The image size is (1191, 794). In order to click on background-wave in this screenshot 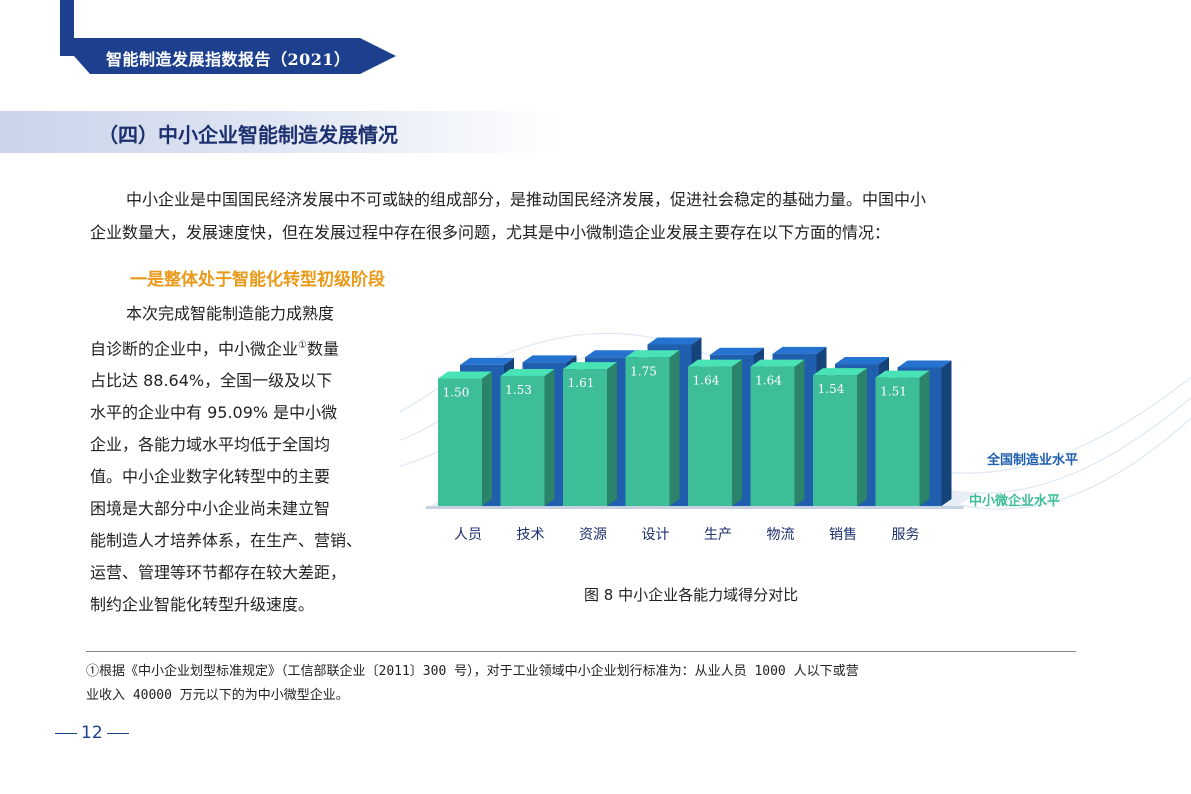, I will do `click(795, 403)`.